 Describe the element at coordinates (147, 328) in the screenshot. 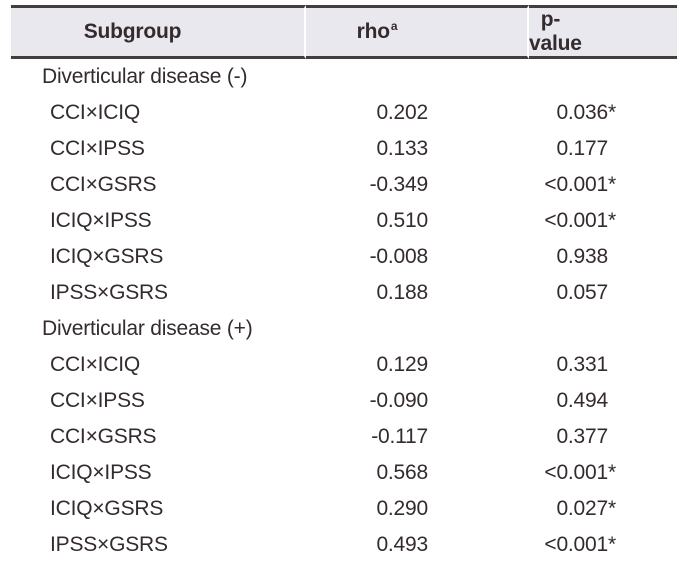

I see `group-label: Diverticular disease (+)` at that location.